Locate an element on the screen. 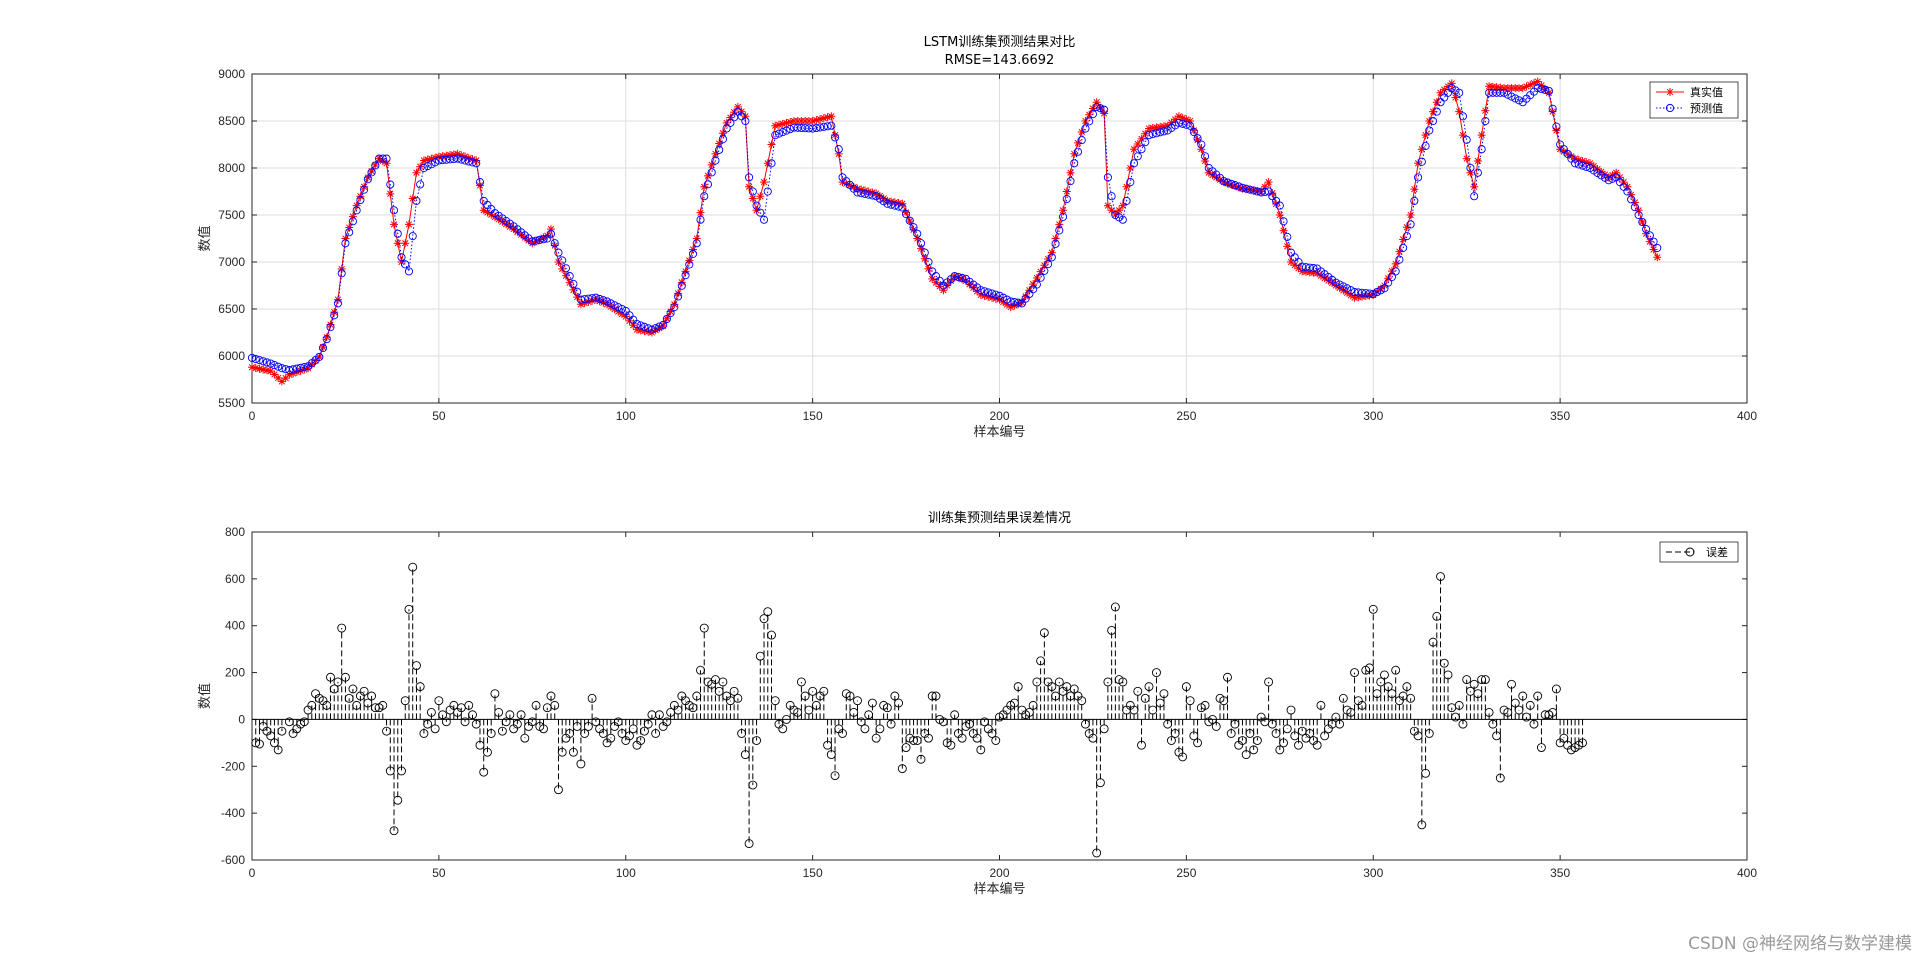 This screenshot has height=962, width=1920. y-tick-label: 8500 is located at coordinates (231, 121).